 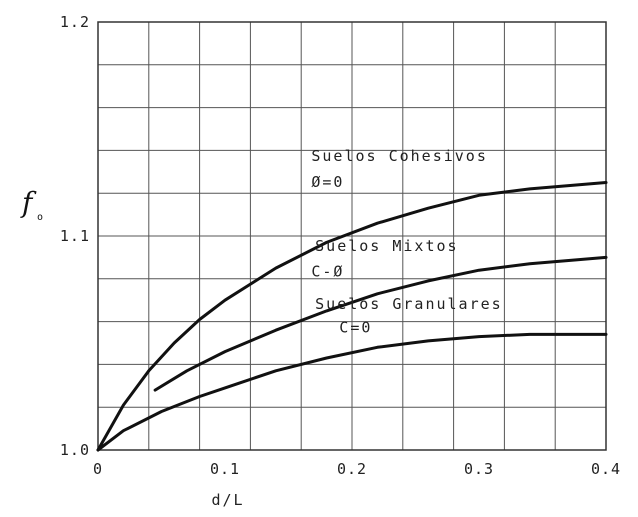 I want to click on series-annotation: Ø=0, so click(x=327, y=182).